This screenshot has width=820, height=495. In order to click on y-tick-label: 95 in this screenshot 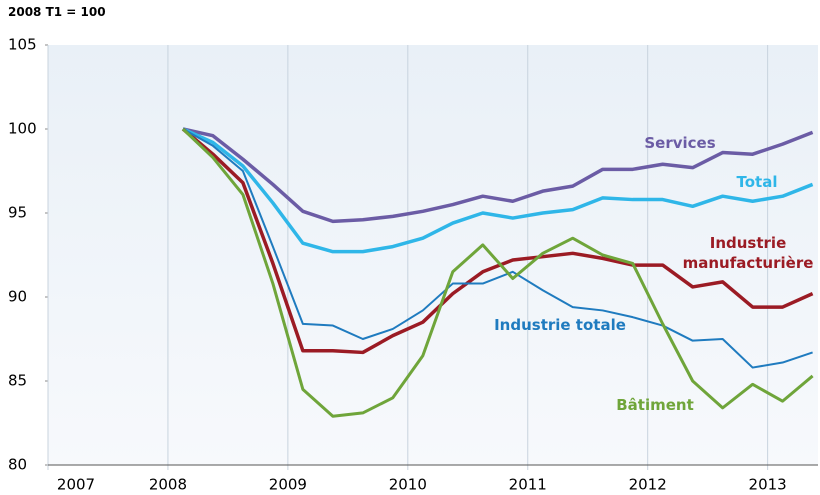, I will do `click(17, 213)`.